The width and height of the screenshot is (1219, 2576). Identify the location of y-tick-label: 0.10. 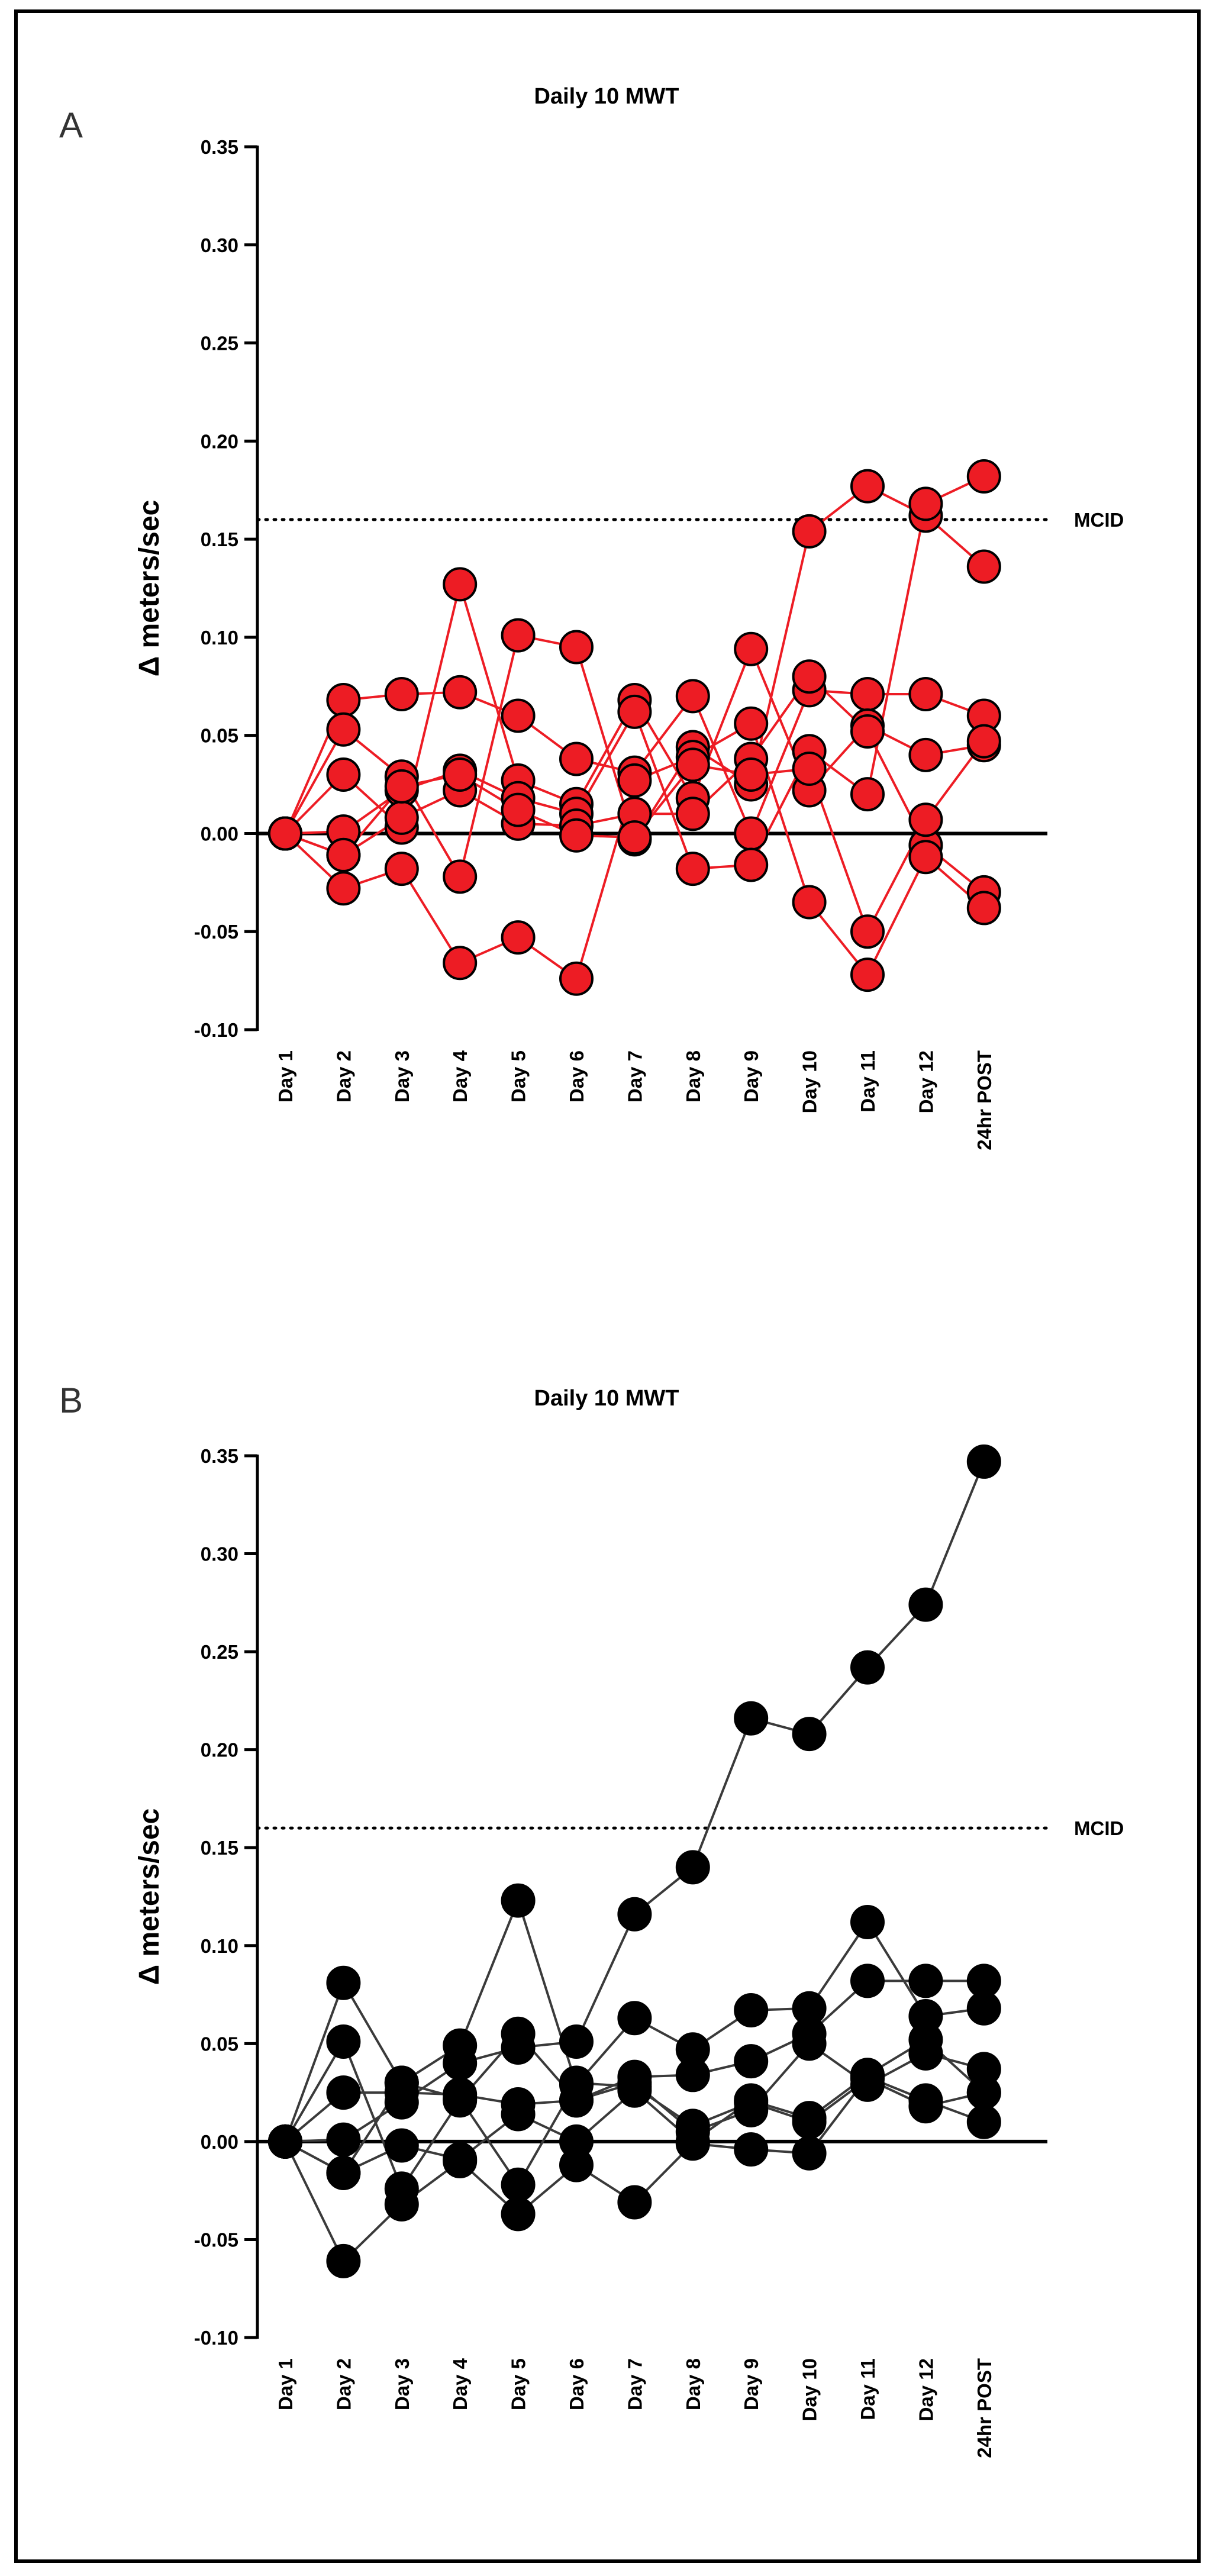
(220, 1946).